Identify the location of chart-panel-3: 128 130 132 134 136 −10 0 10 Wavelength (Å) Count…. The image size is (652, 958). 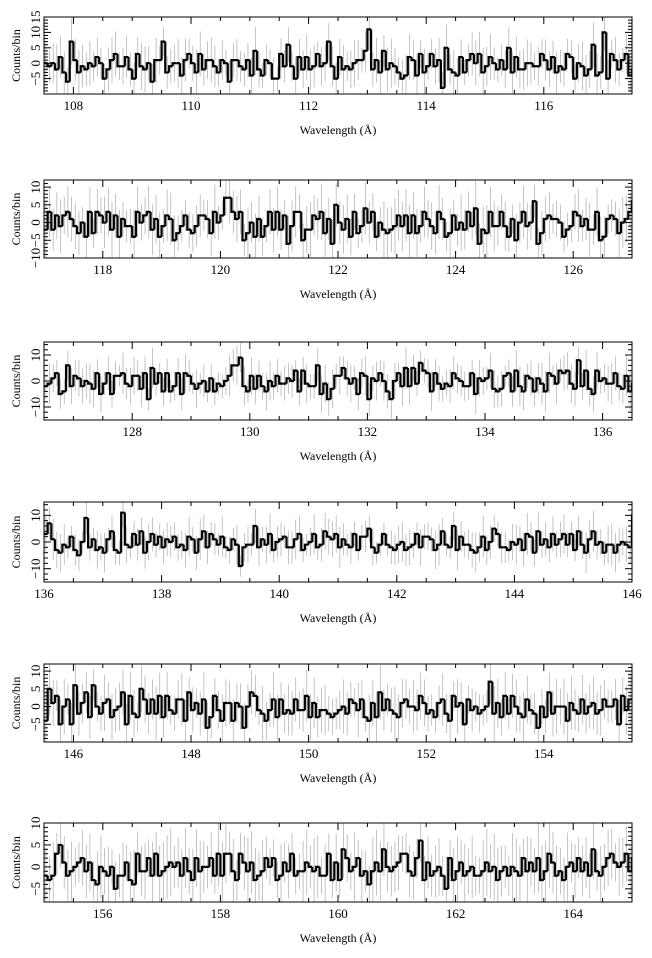
(321, 402).